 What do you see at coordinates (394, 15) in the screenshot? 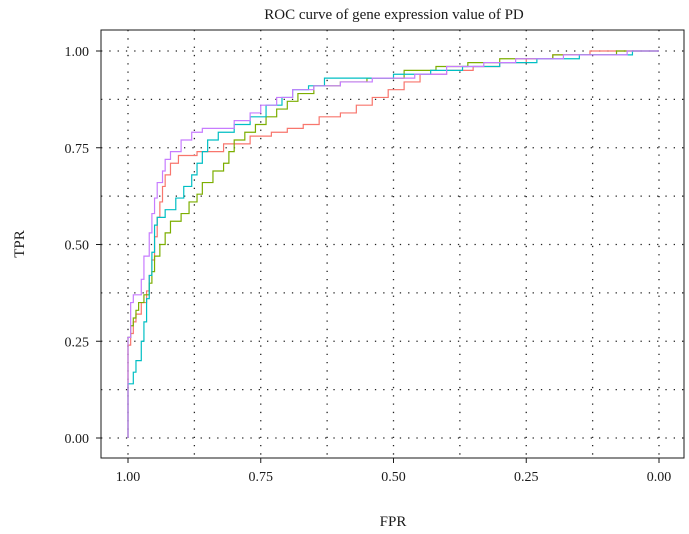
I see `chart-title: ROC curve of gene expression value of PD` at bounding box center [394, 15].